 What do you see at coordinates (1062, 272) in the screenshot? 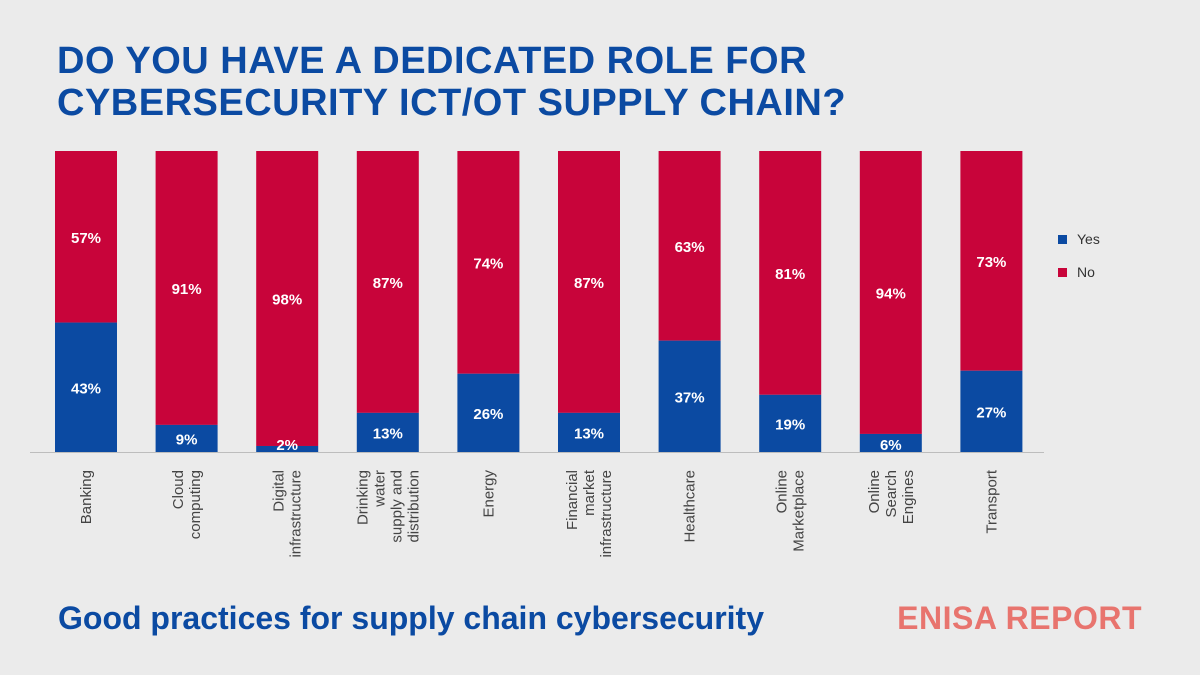
I see `legend-swatch-no` at bounding box center [1062, 272].